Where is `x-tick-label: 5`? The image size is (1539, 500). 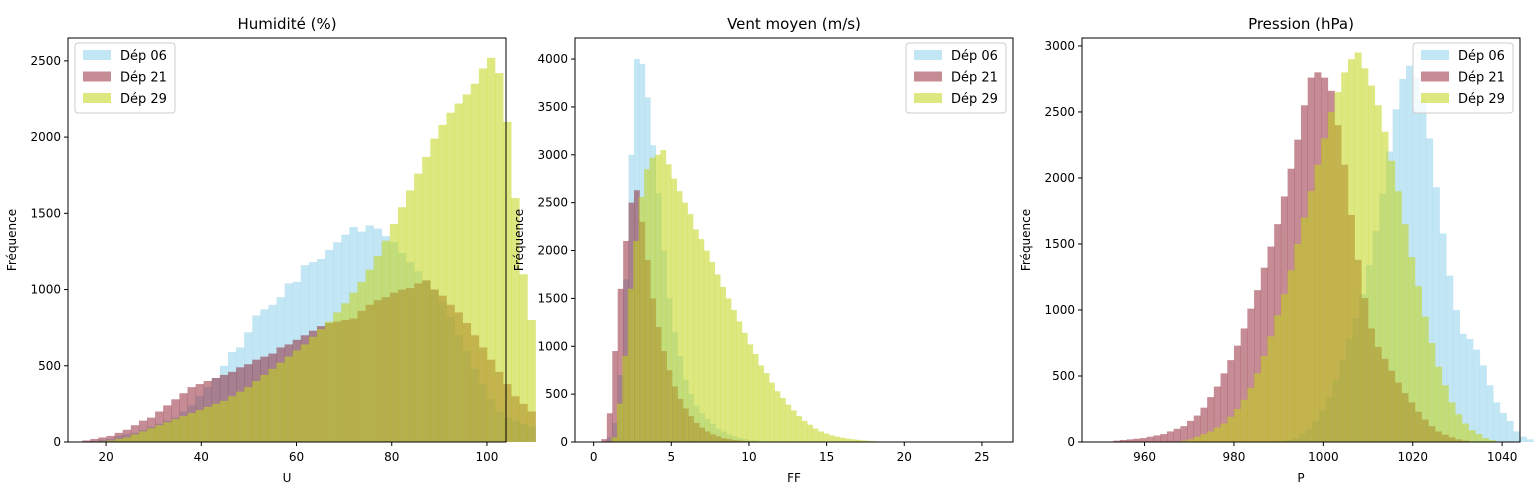 x-tick-label: 5 is located at coordinates (671, 457).